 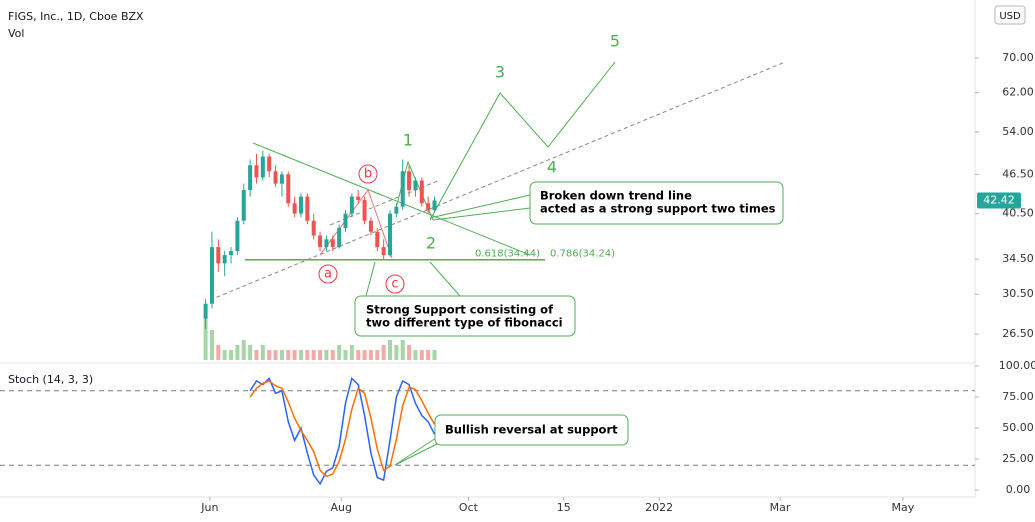 What do you see at coordinates (1018, 57) in the screenshot?
I see `y-tick-label: 70.00` at bounding box center [1018, 57].